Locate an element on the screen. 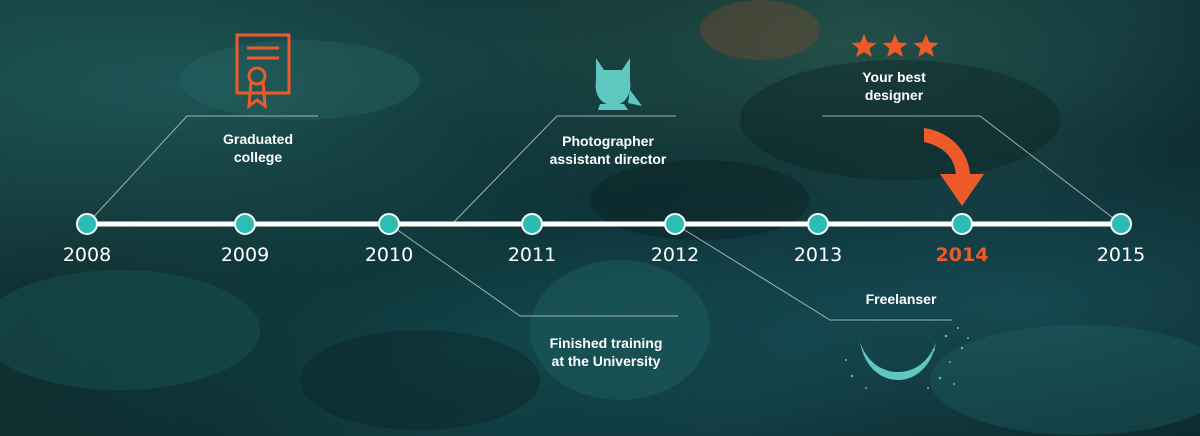 The height and width of the screenshot is (436, 1200). event-photographer-line1: Photographer is located at coordinates (608, 141).